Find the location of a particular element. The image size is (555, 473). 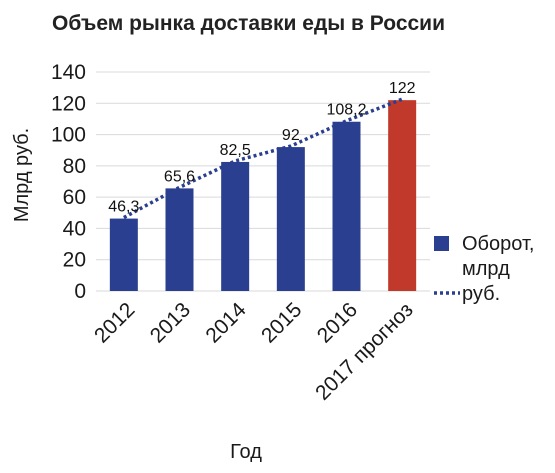

y-tick-label: 100 is located at coordinates (68, 135).